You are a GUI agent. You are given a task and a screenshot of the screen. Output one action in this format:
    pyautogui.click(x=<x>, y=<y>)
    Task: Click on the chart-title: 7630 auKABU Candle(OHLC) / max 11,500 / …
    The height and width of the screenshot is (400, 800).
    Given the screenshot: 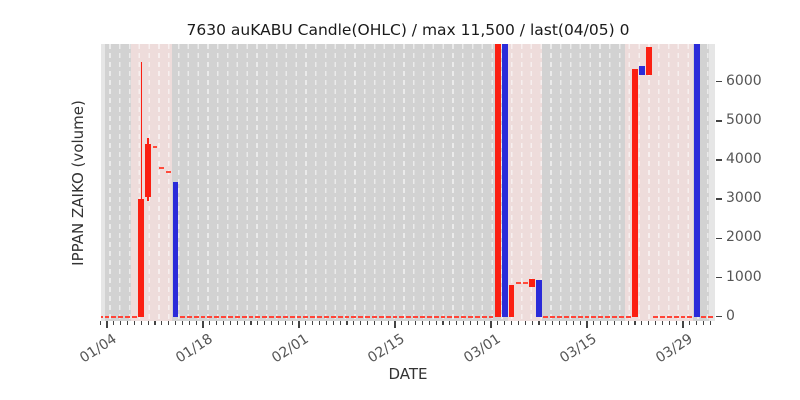 What is the action you would take?
    pyautogui.click(x=408, y=30)
    